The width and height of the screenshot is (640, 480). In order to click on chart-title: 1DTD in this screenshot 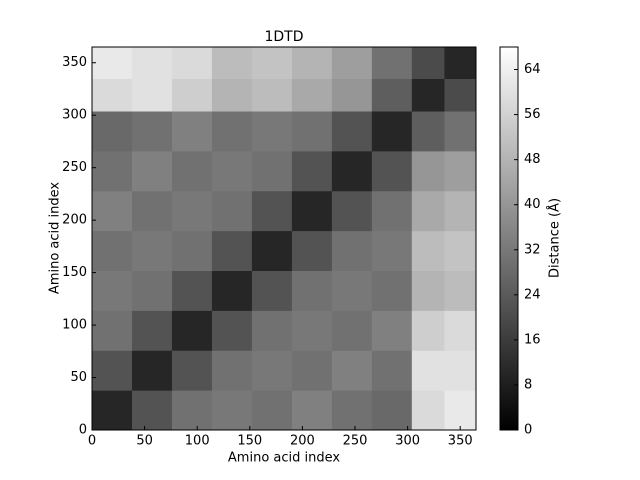, I will do `click(283, 37)`.